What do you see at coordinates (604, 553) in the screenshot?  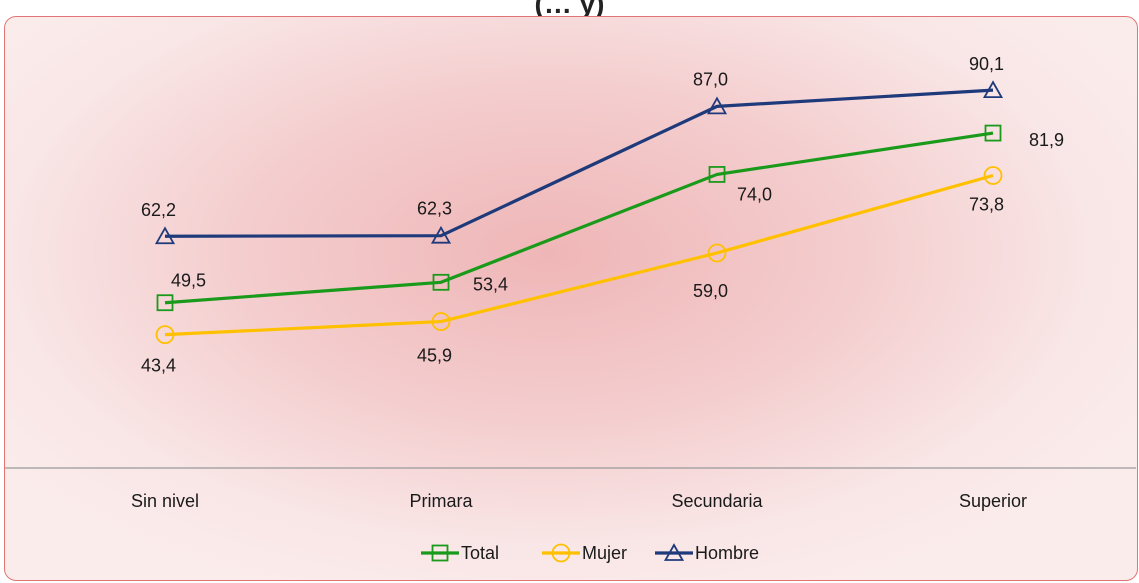 I see `legend-label: Mujer` at bounding box center [604, 553].